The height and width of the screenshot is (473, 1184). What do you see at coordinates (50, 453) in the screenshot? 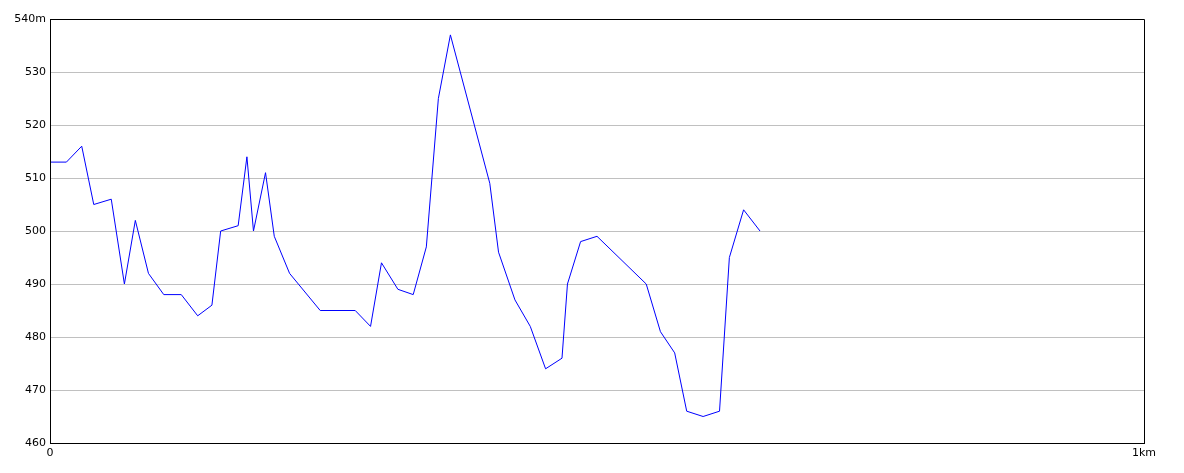
I see `x-tick-label: 0` at bounding box center [50, 453].